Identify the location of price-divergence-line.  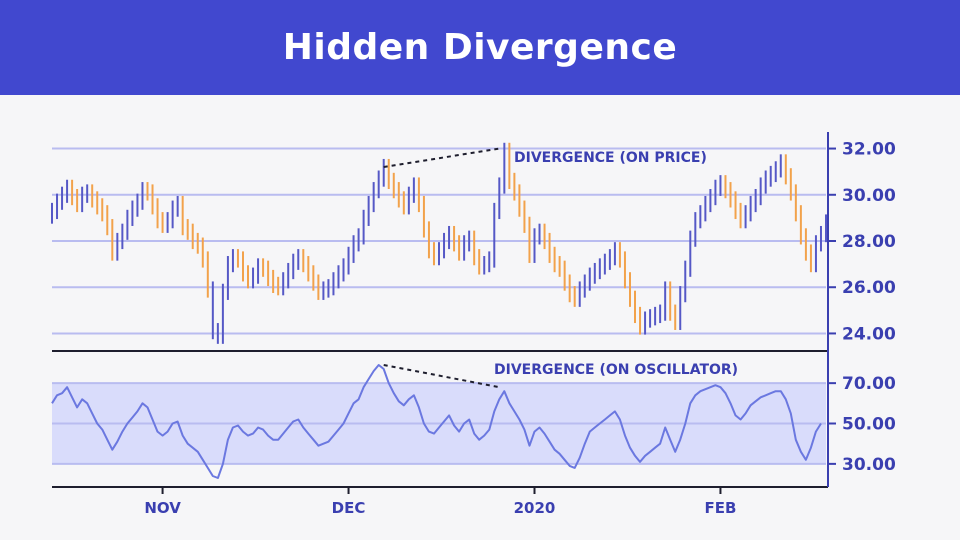
(441, 158).